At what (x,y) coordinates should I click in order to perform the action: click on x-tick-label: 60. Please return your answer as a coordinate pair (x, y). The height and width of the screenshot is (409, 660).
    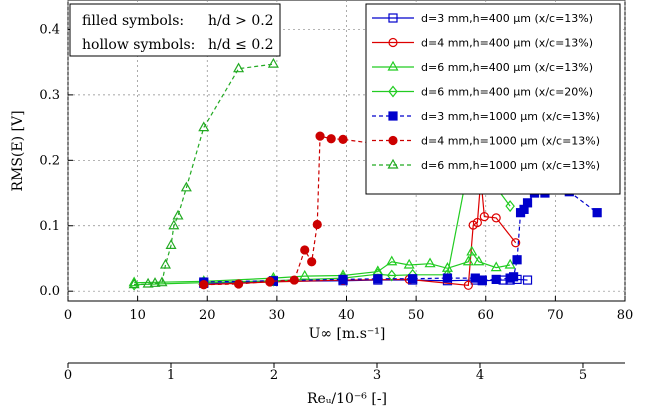
    Looking at the image, I should click on (485, 315).